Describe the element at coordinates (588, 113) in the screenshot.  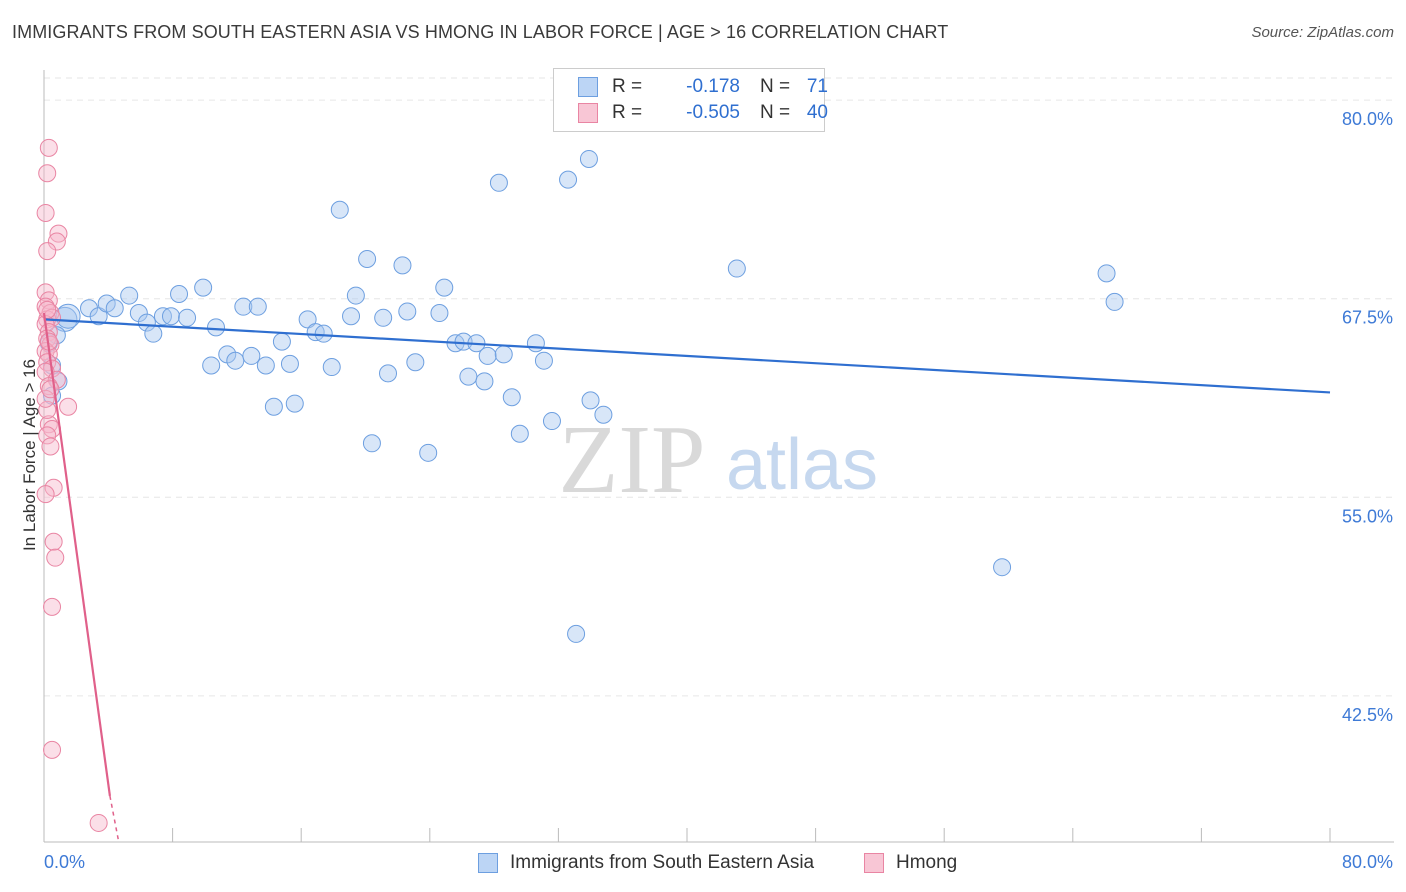
I see `legend-swatch-hmong` at that location.